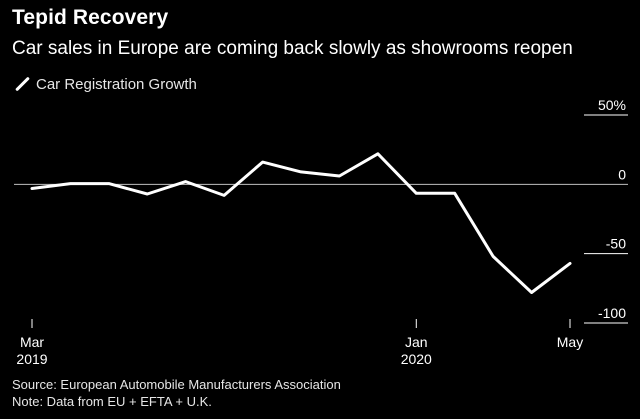 The width and height of the screenshot is (640, 419). I want to click on x-tick-label: Jan, so click(416, 342).